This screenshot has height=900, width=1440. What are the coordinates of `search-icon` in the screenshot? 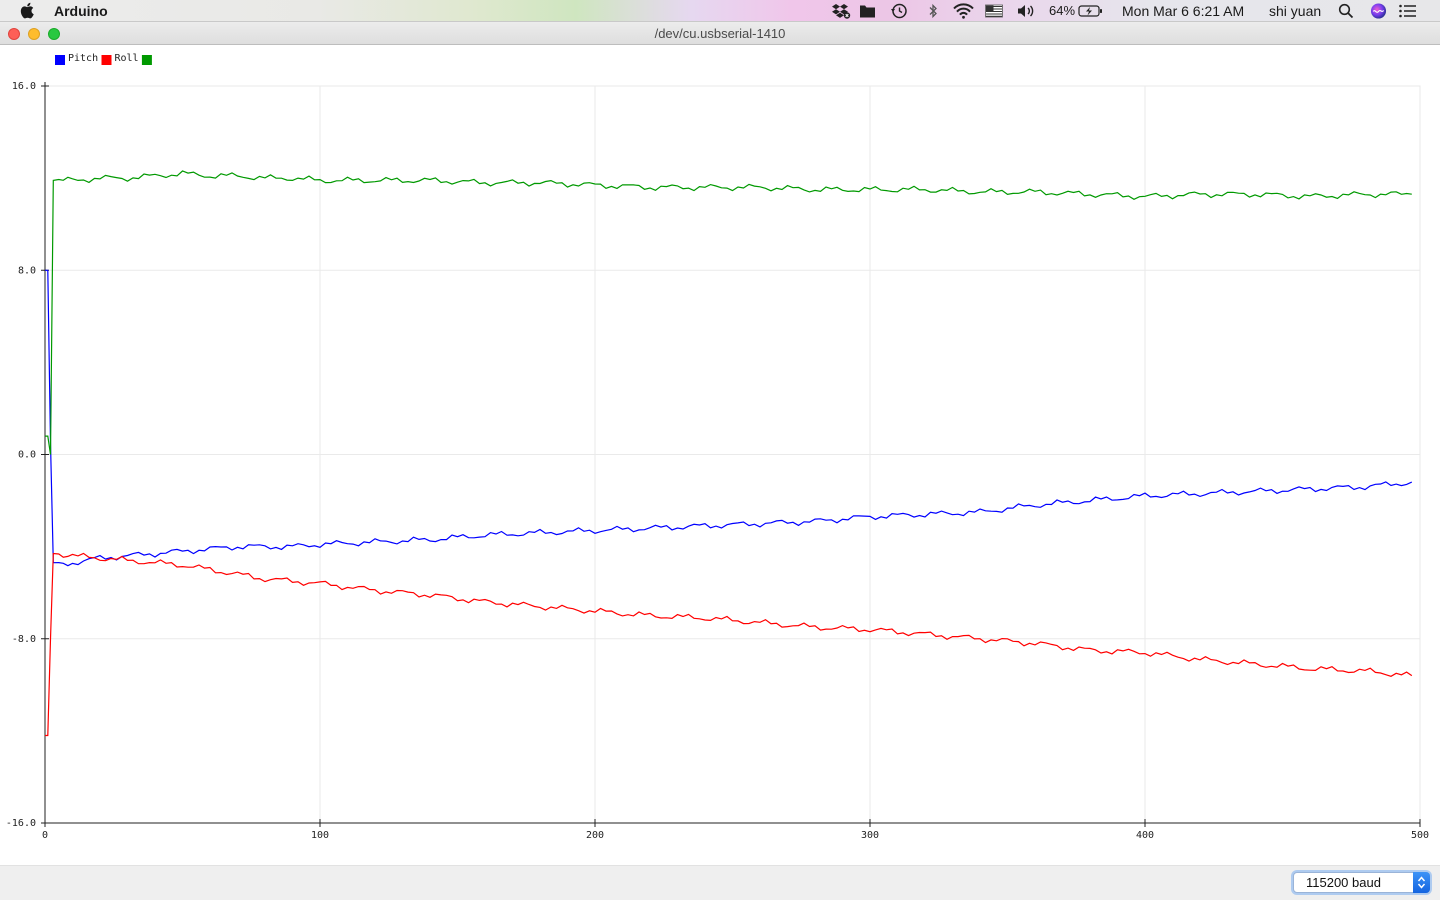 It's located at (1346, 11).